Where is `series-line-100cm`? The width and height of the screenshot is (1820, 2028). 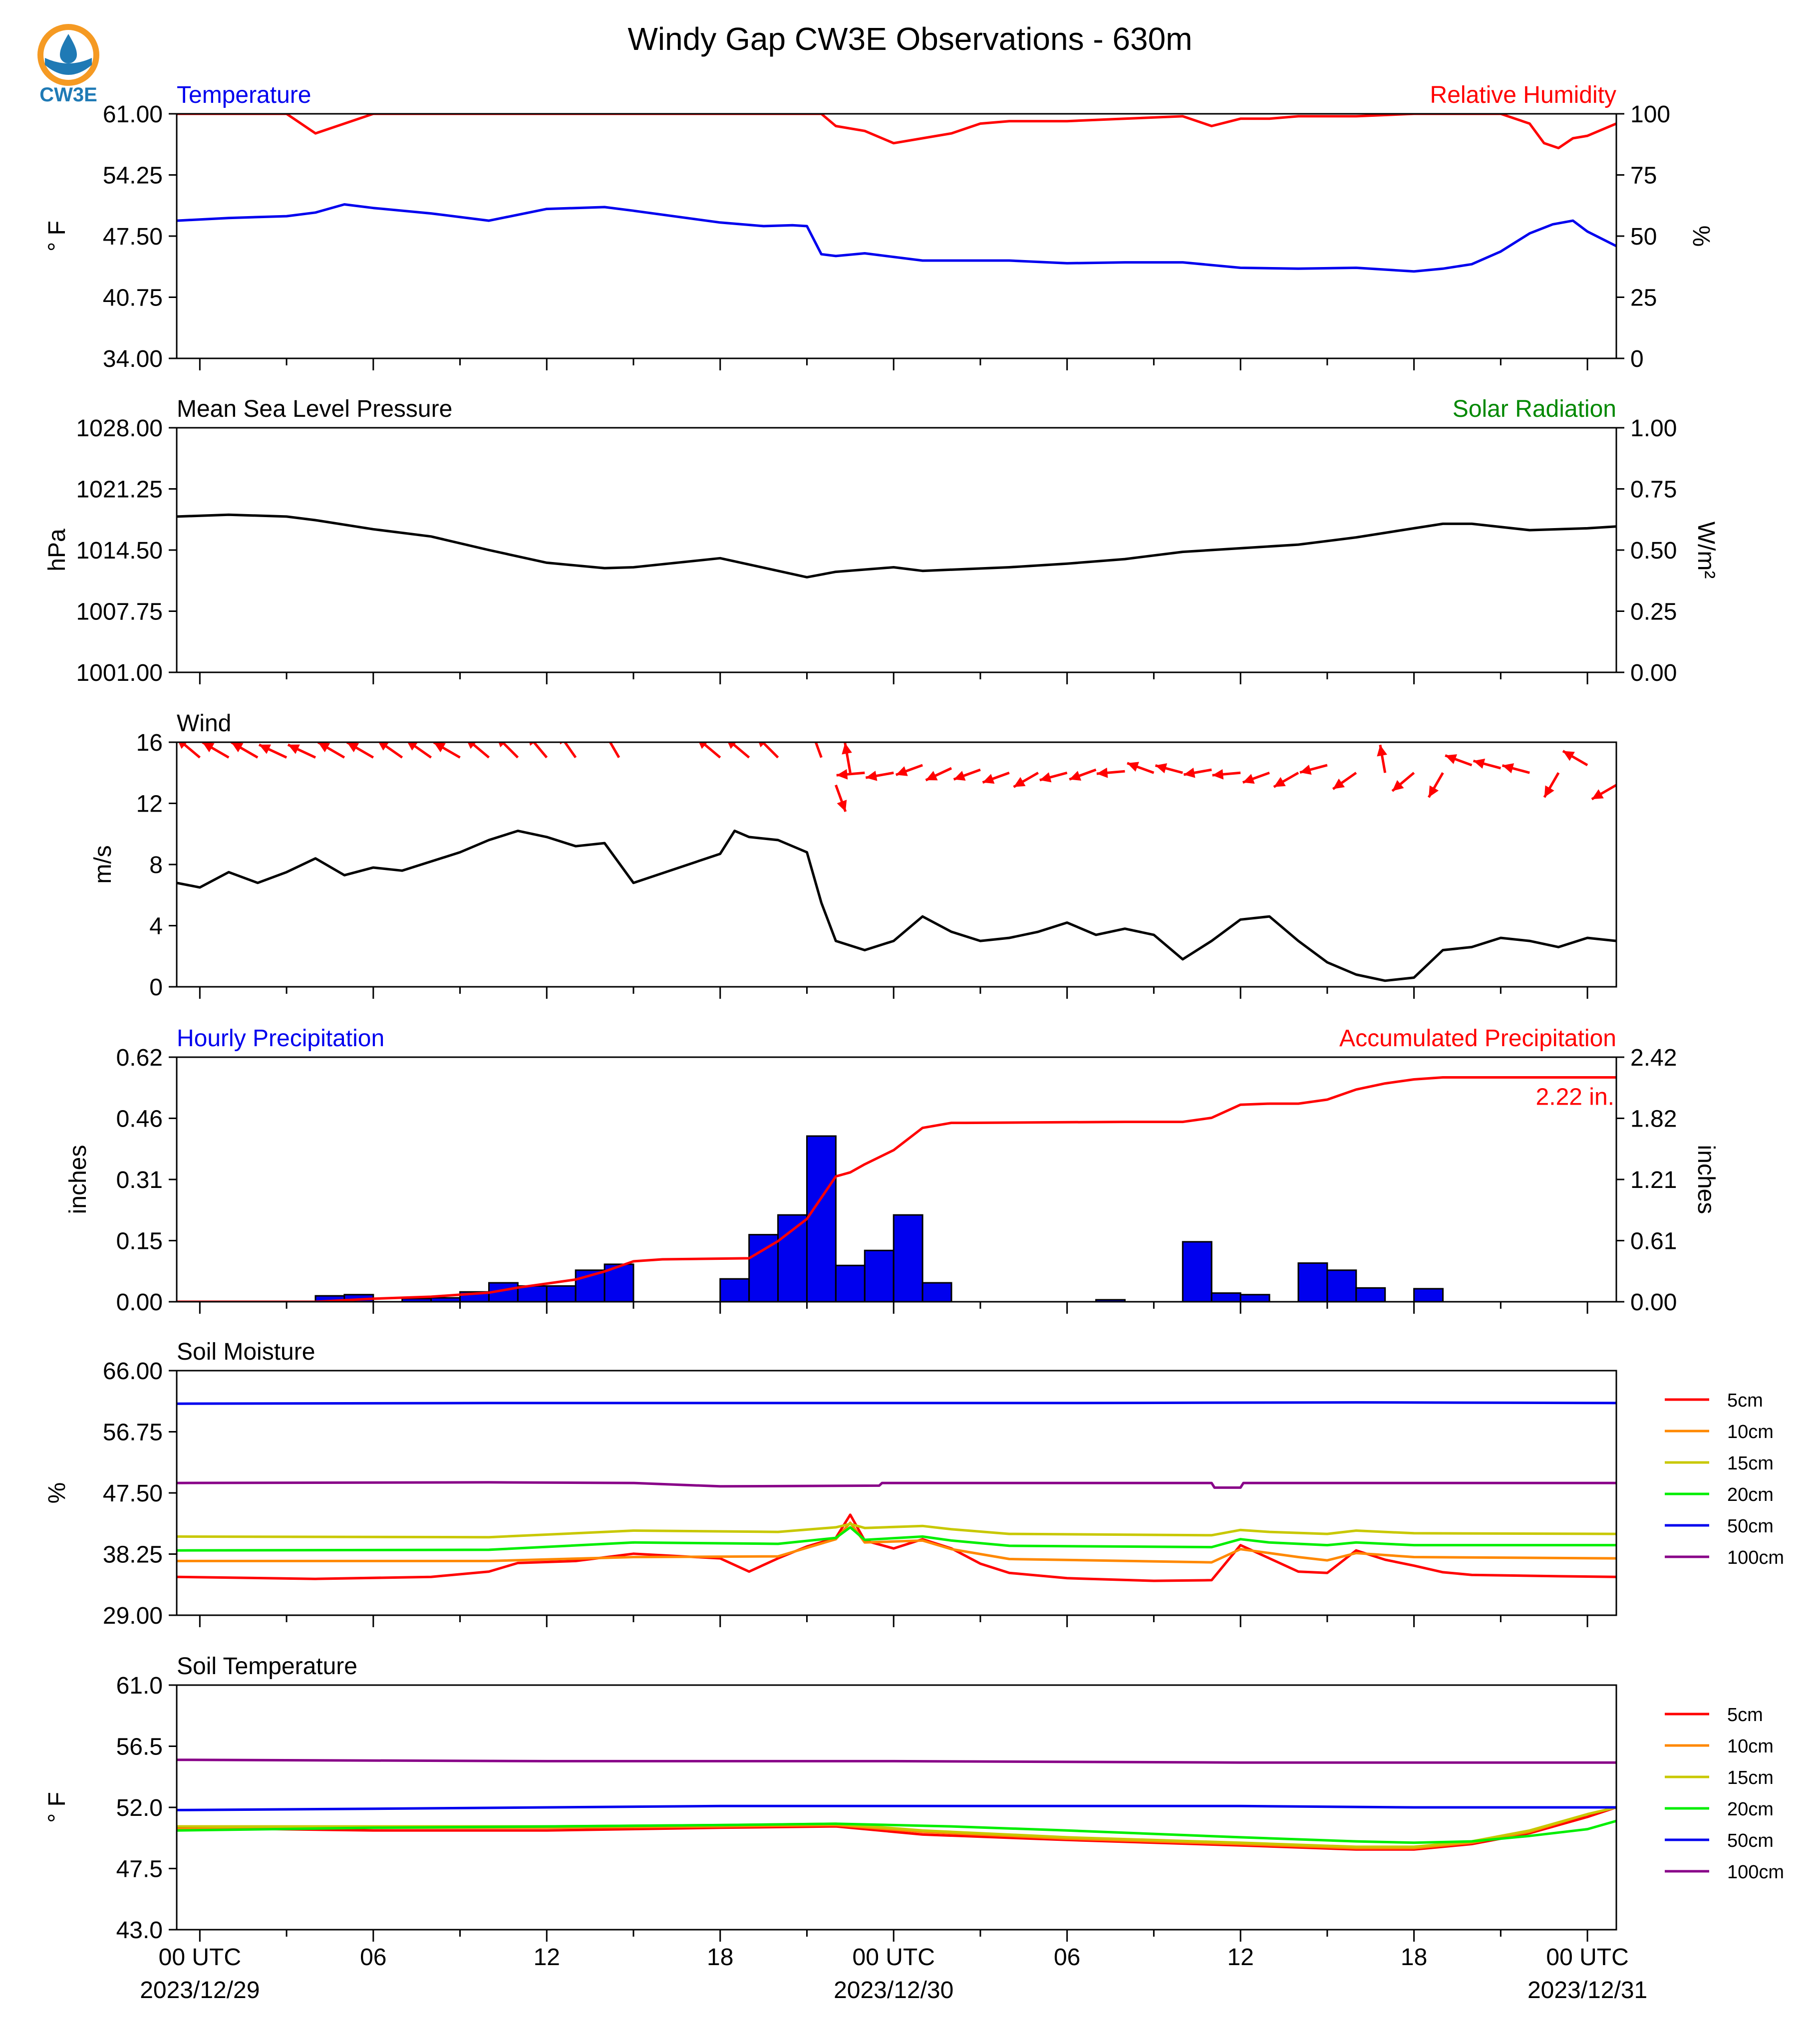
series-line-100cm is located at coordinates (896, 1761).